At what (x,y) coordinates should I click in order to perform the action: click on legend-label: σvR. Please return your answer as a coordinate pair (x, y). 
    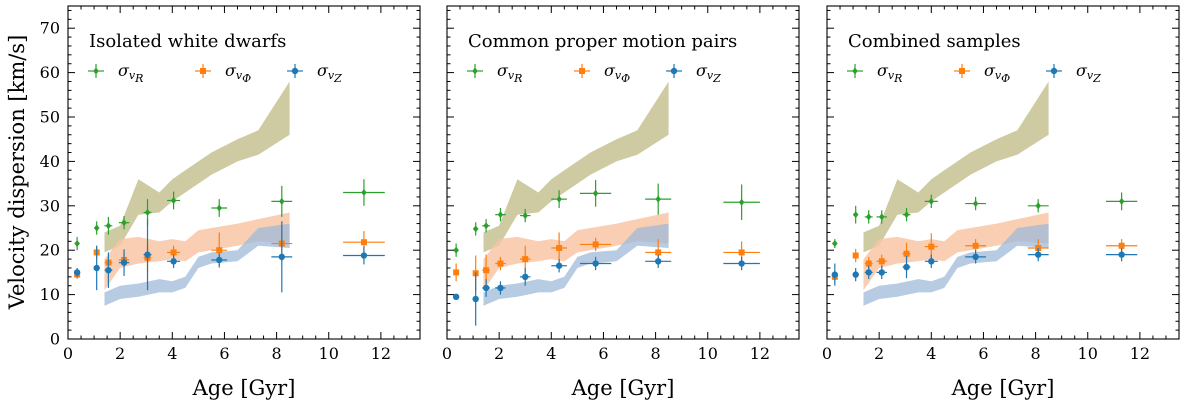
    Looking at the image, I should click on (509, 73).